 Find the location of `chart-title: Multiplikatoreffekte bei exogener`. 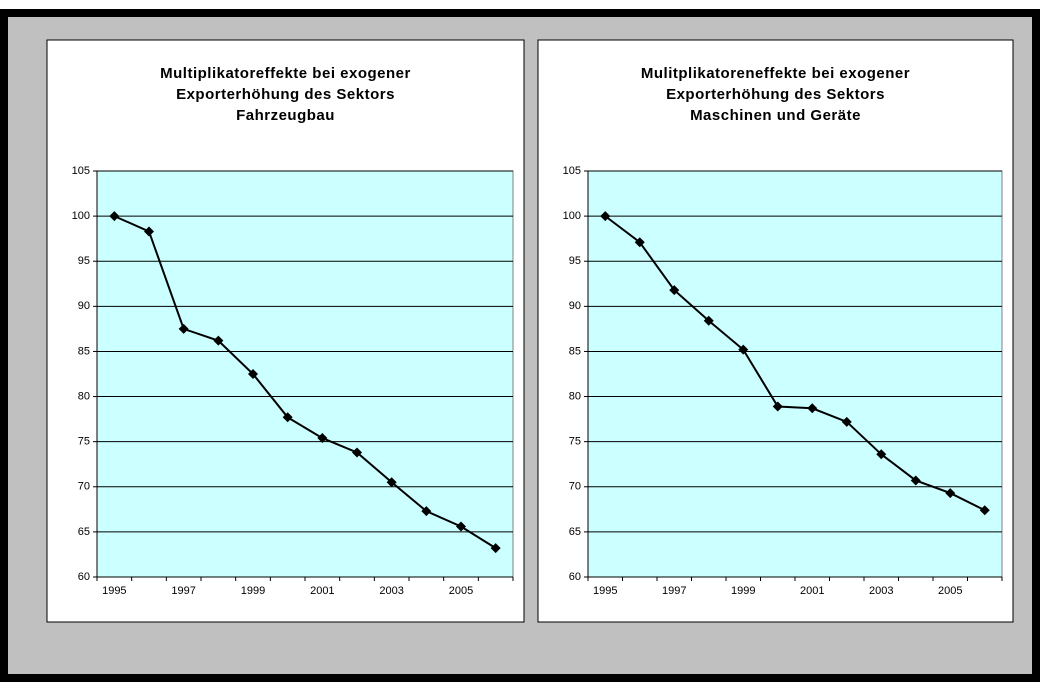

chart-title: Multiplikatoreffekte bei exogener is located at coordinates (285, 73).